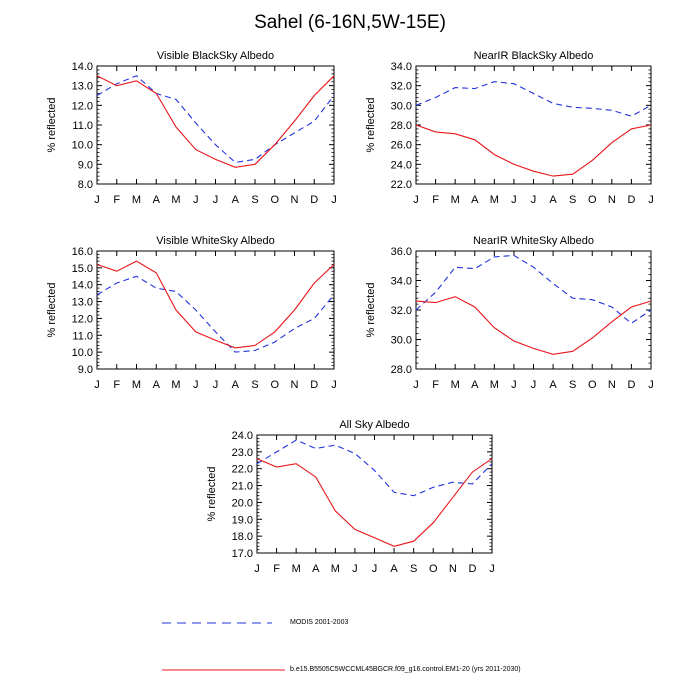 This screenshot has width=700, height=700. I want to click on y-tick-label: 11.0, so click(82, 336).